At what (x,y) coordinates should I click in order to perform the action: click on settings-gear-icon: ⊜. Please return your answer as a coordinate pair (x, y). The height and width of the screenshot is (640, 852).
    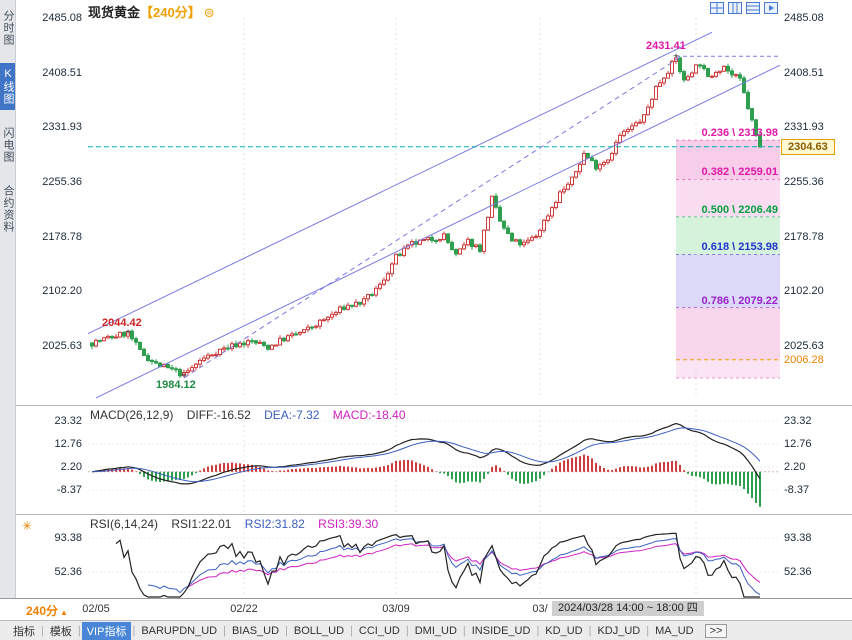
    Looking at the image, I should click on (209, 12).